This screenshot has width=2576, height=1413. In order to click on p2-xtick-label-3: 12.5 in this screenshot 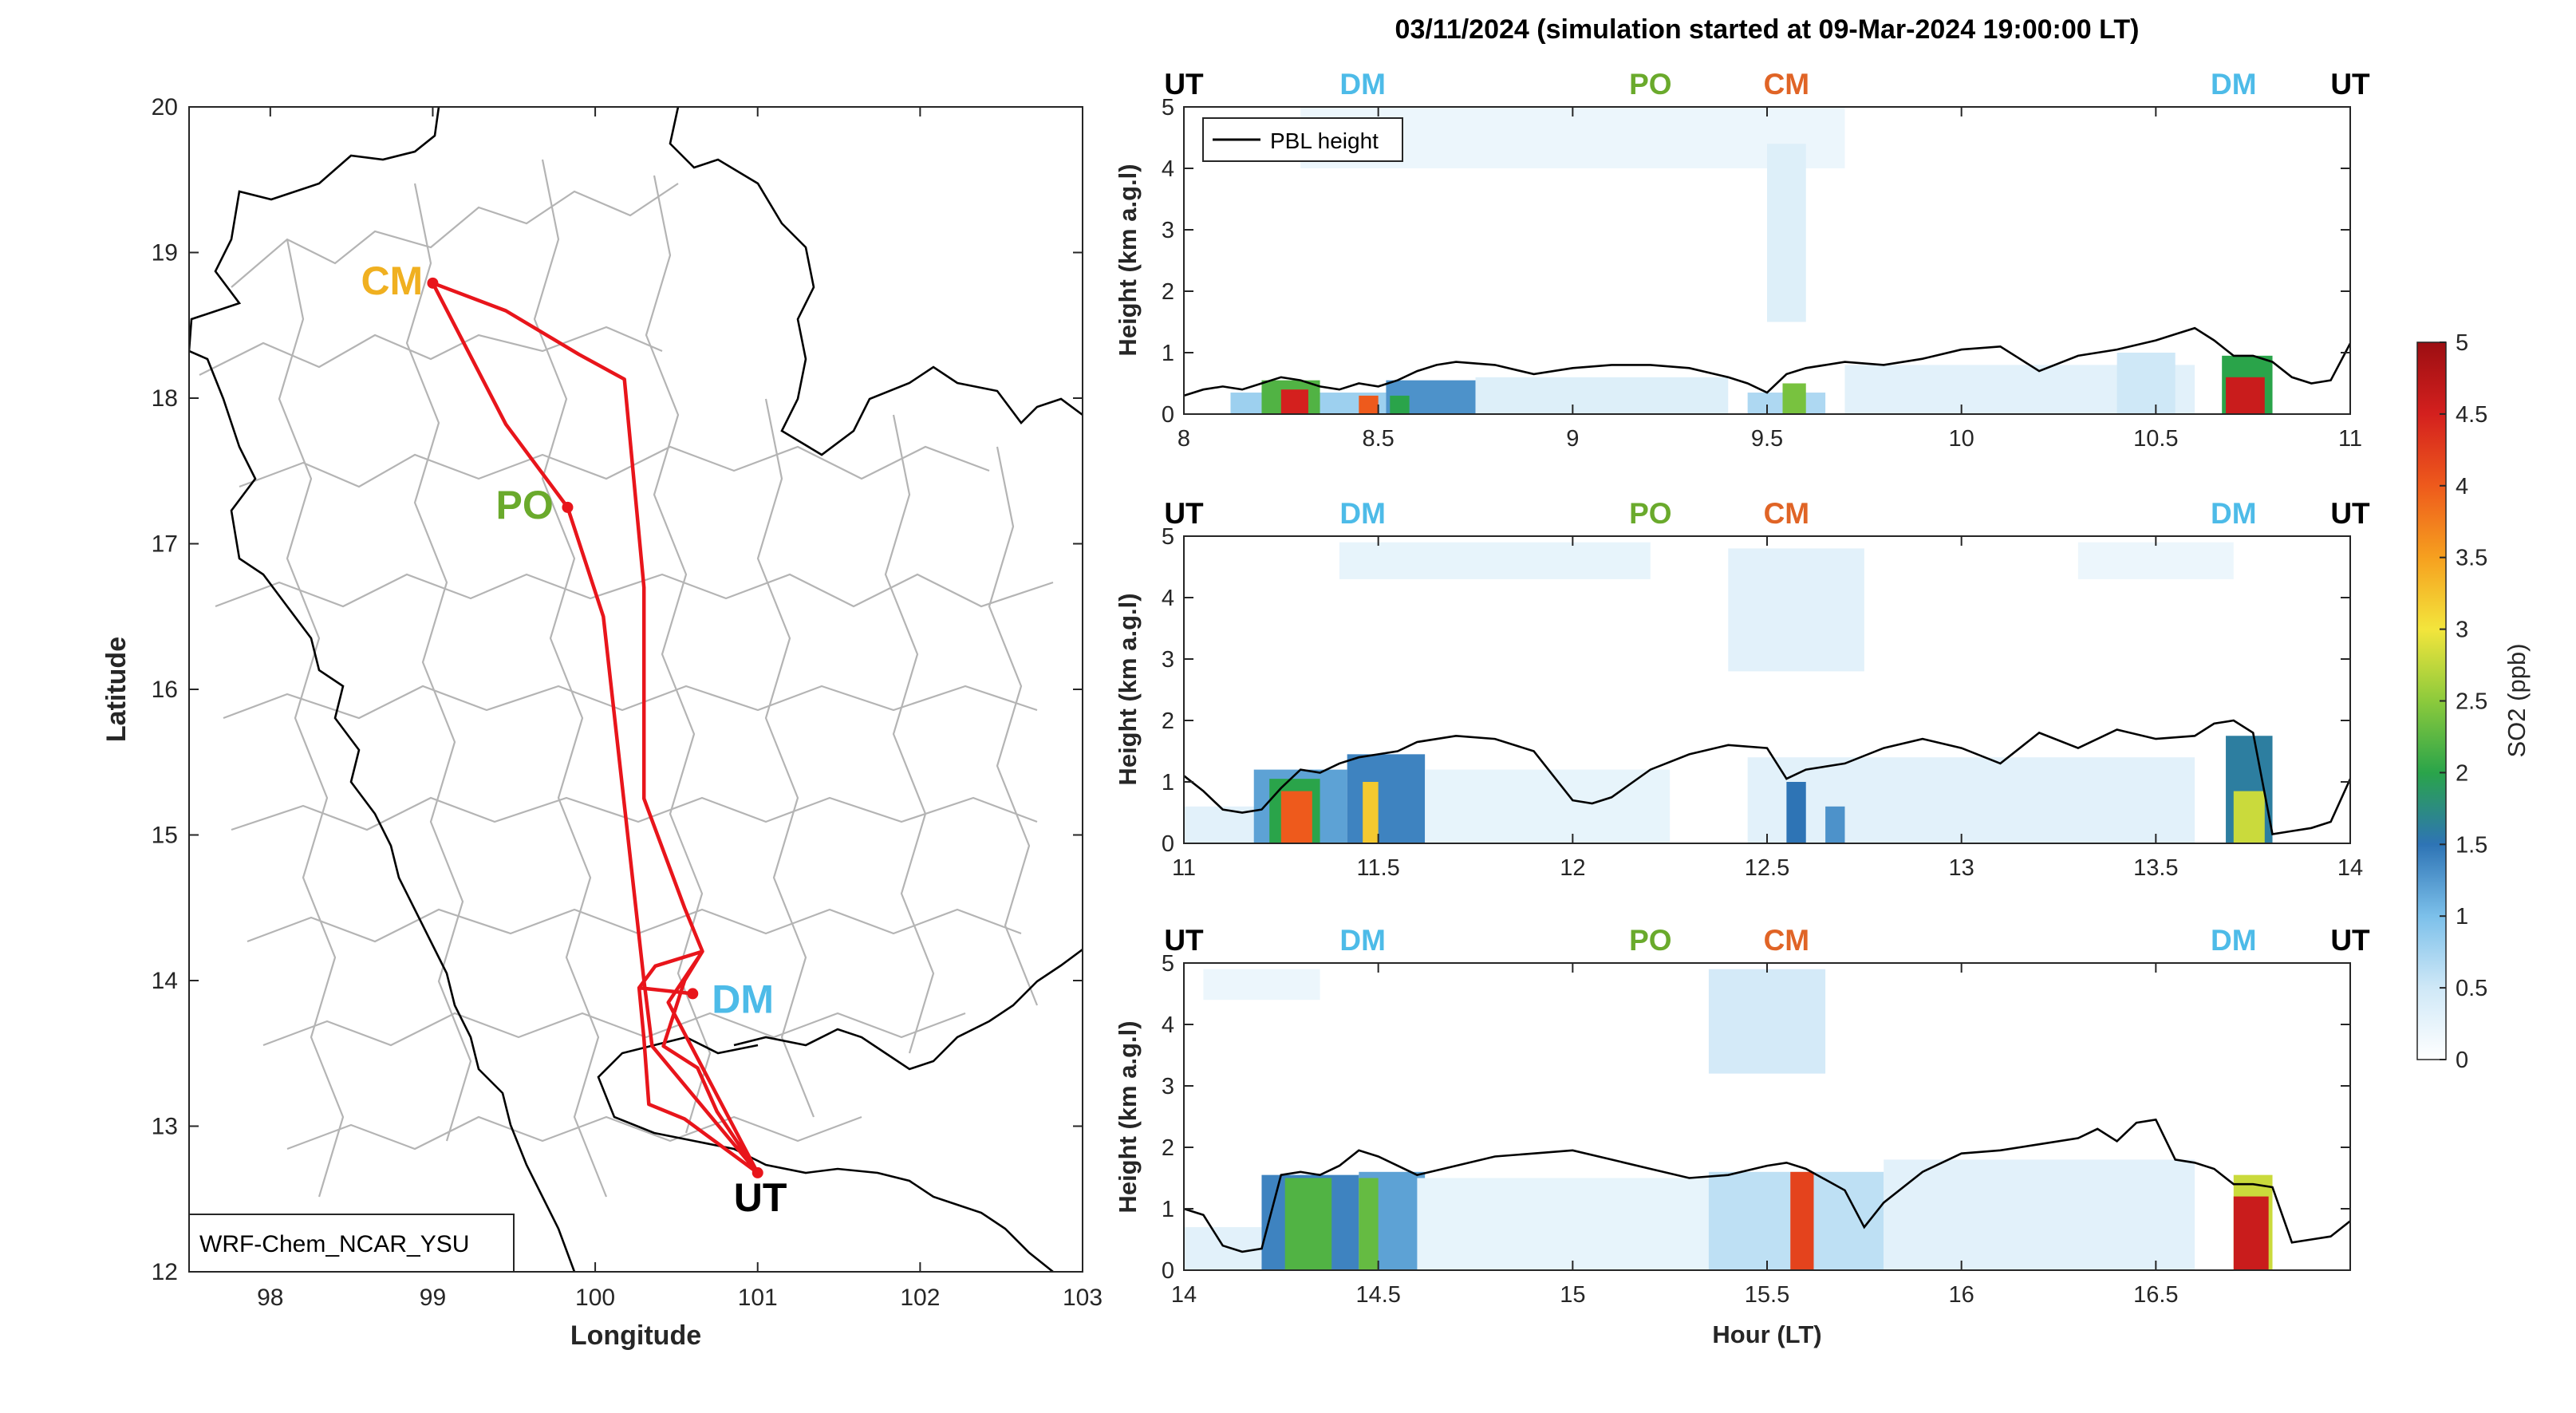, I will do `click(1767, 868)`.